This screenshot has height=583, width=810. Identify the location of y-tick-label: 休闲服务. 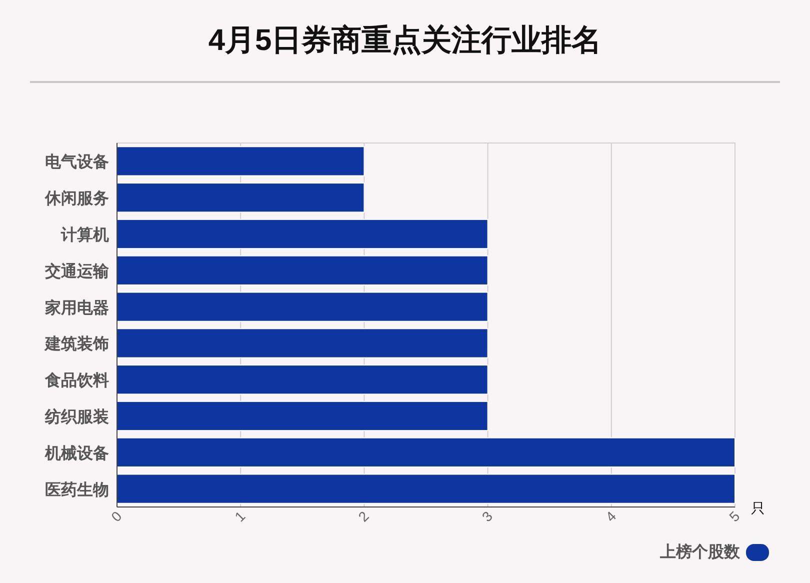
(76, 199).